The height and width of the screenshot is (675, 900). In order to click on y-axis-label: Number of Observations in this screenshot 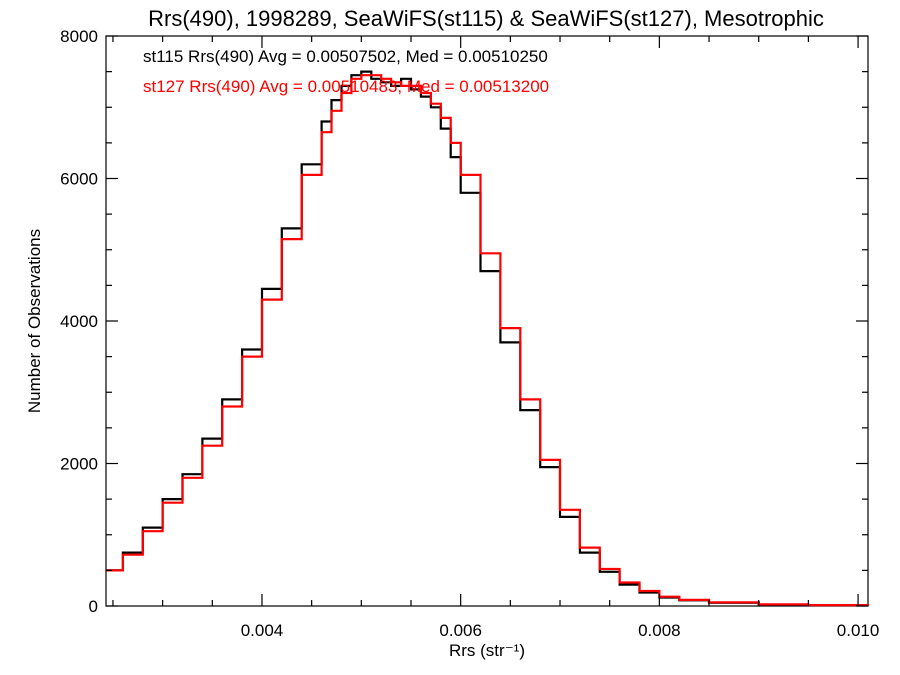, I will do `click(34, 321)`.